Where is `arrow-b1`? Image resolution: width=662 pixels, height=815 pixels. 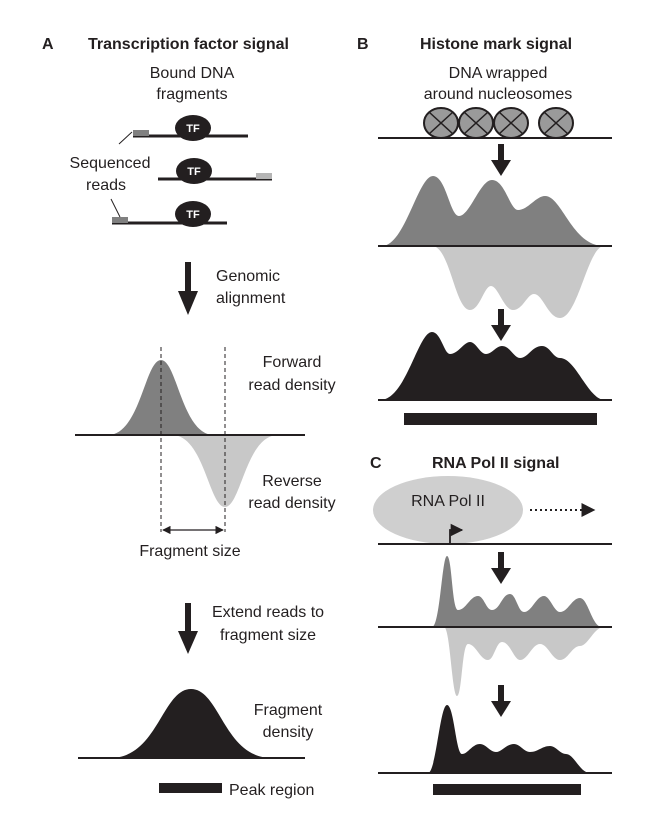 arrow-b1 is located at coordinates (501, 160).